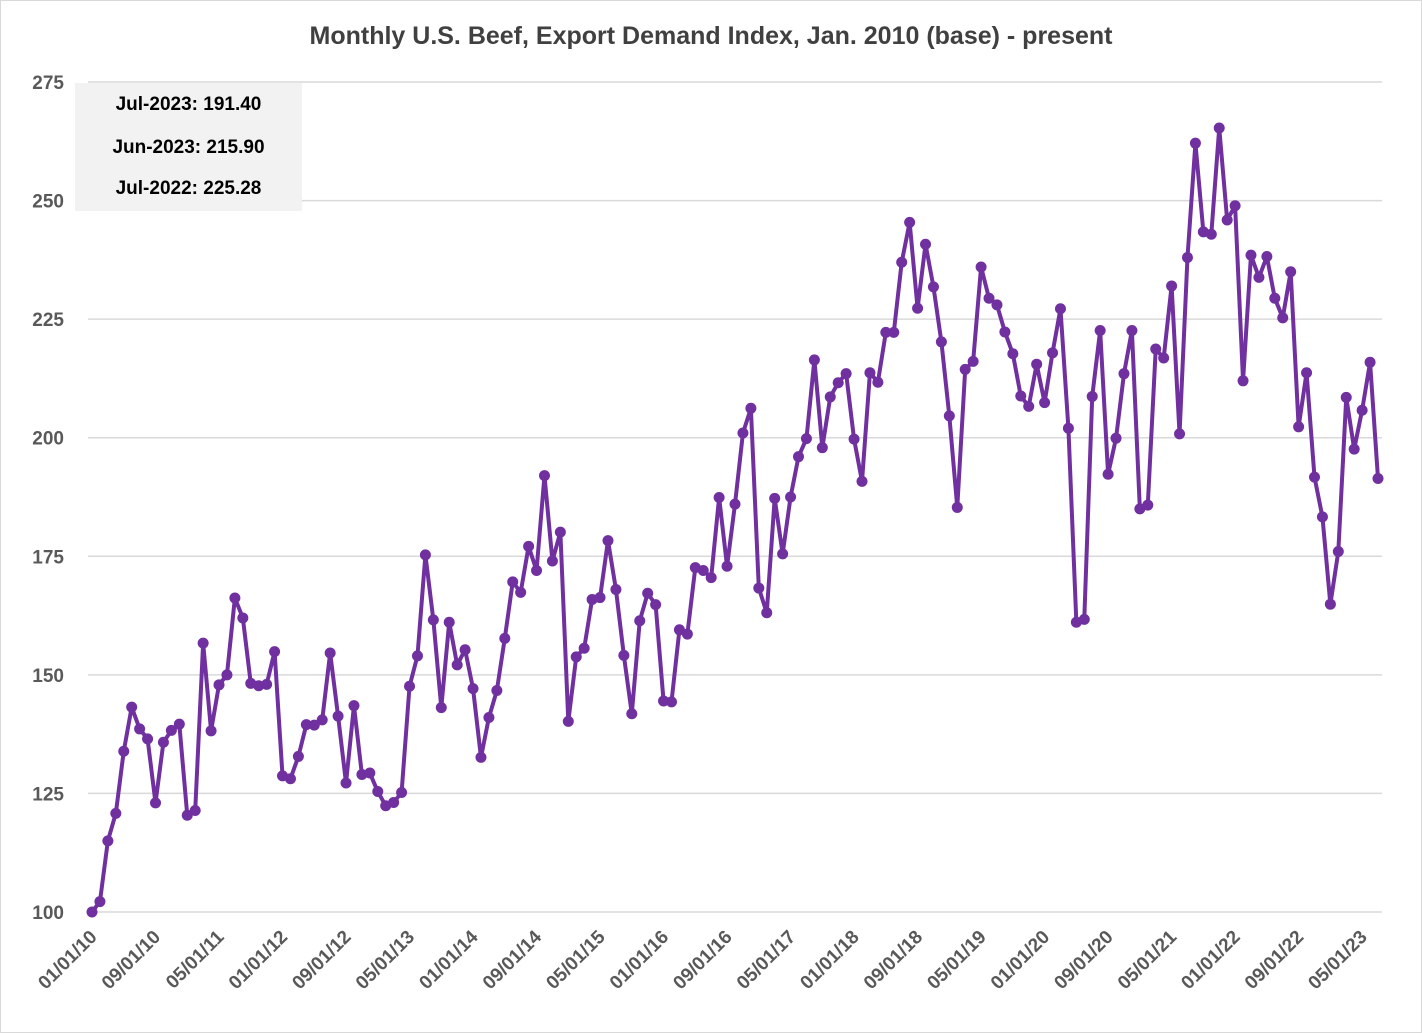 Image resolution: width=1422 pixels, height=1033 pixels. I want to click on y-tick-label: 200, so click(48, 439).